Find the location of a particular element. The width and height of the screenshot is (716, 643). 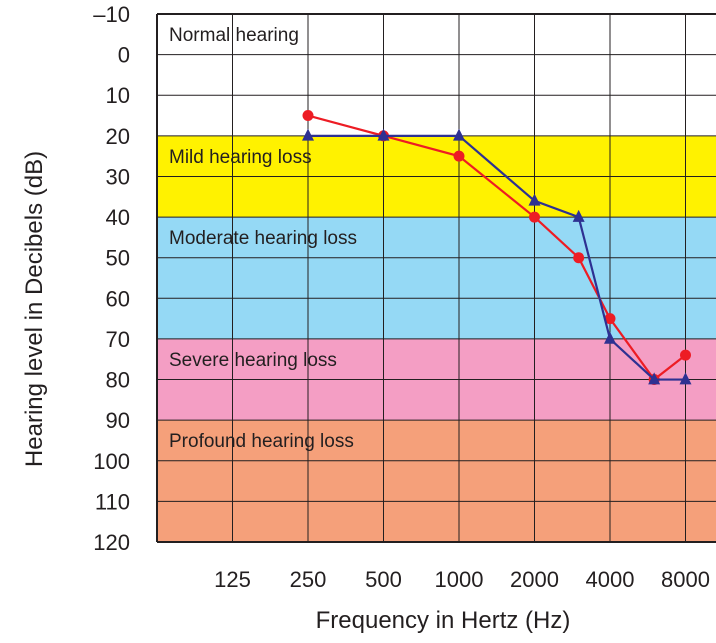

y-tick-label: 90 is located at coordinates (118, 420).